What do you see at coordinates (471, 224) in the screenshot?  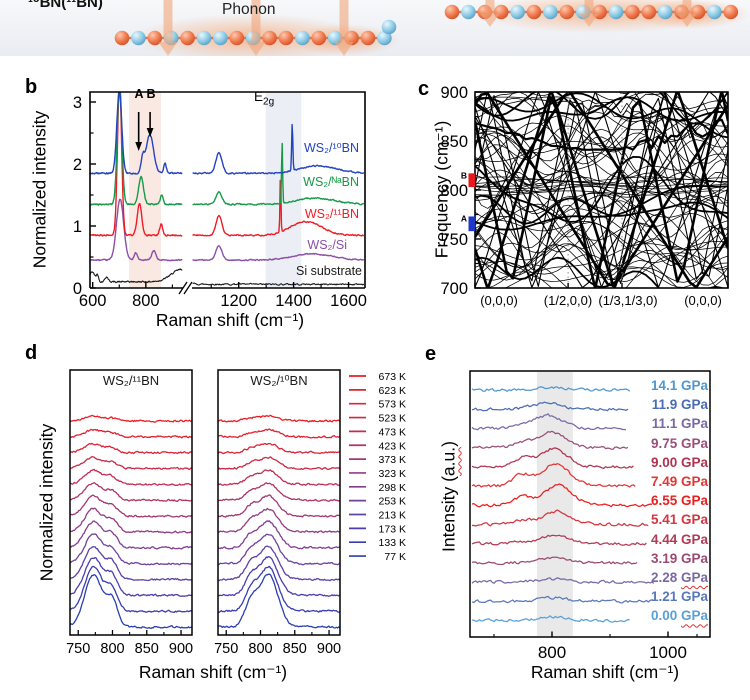 I see `mode-marker-a` at bounding box center [471, 224].